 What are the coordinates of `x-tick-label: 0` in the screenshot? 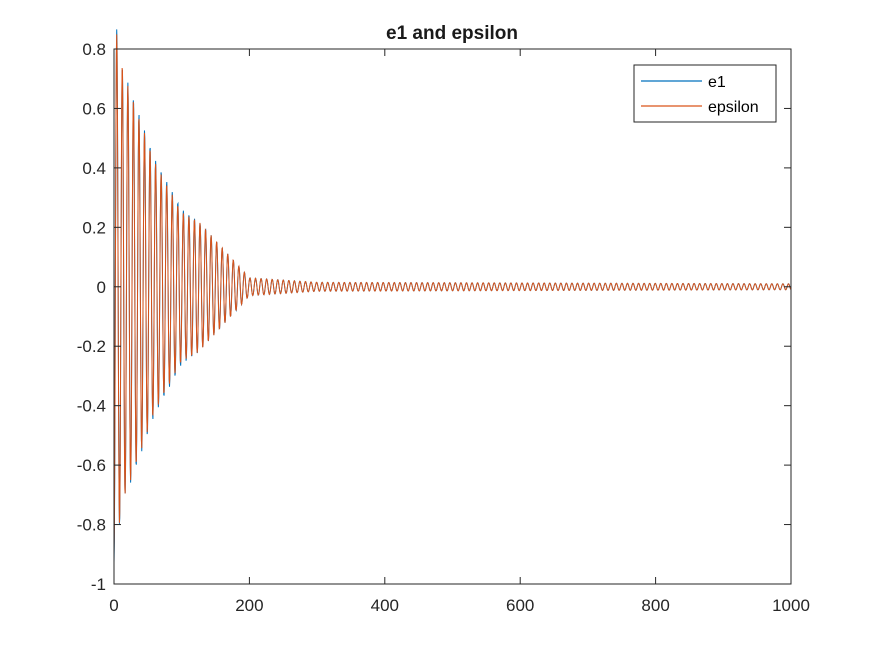 It's located at (113, 605).